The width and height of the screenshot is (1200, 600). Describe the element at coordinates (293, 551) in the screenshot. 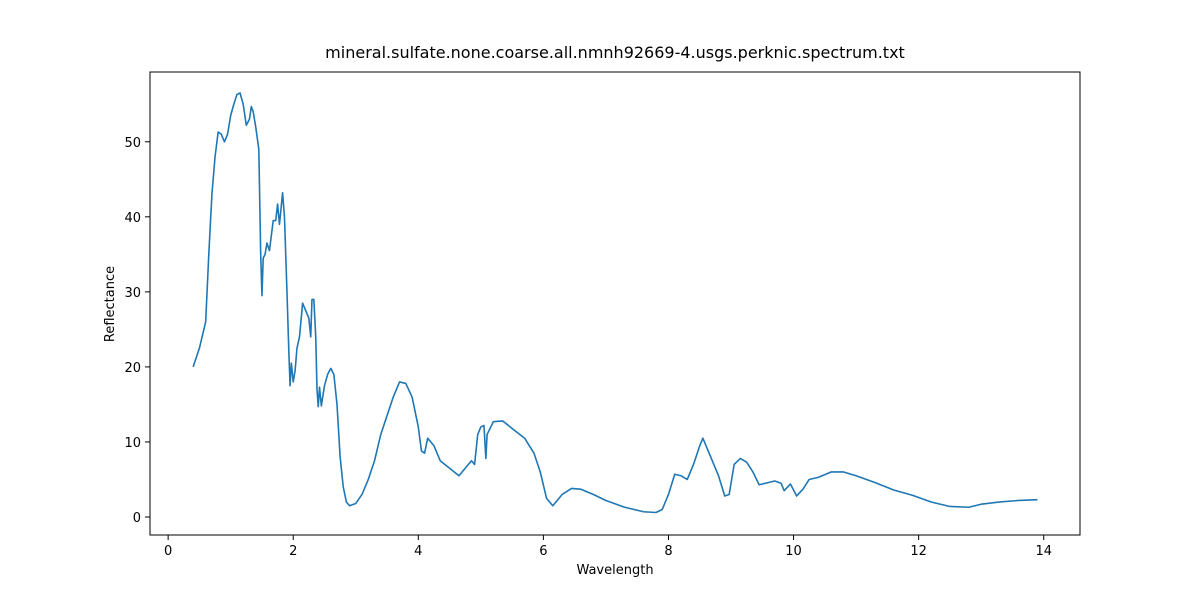

I see `x-tick-label: 2` at that location.